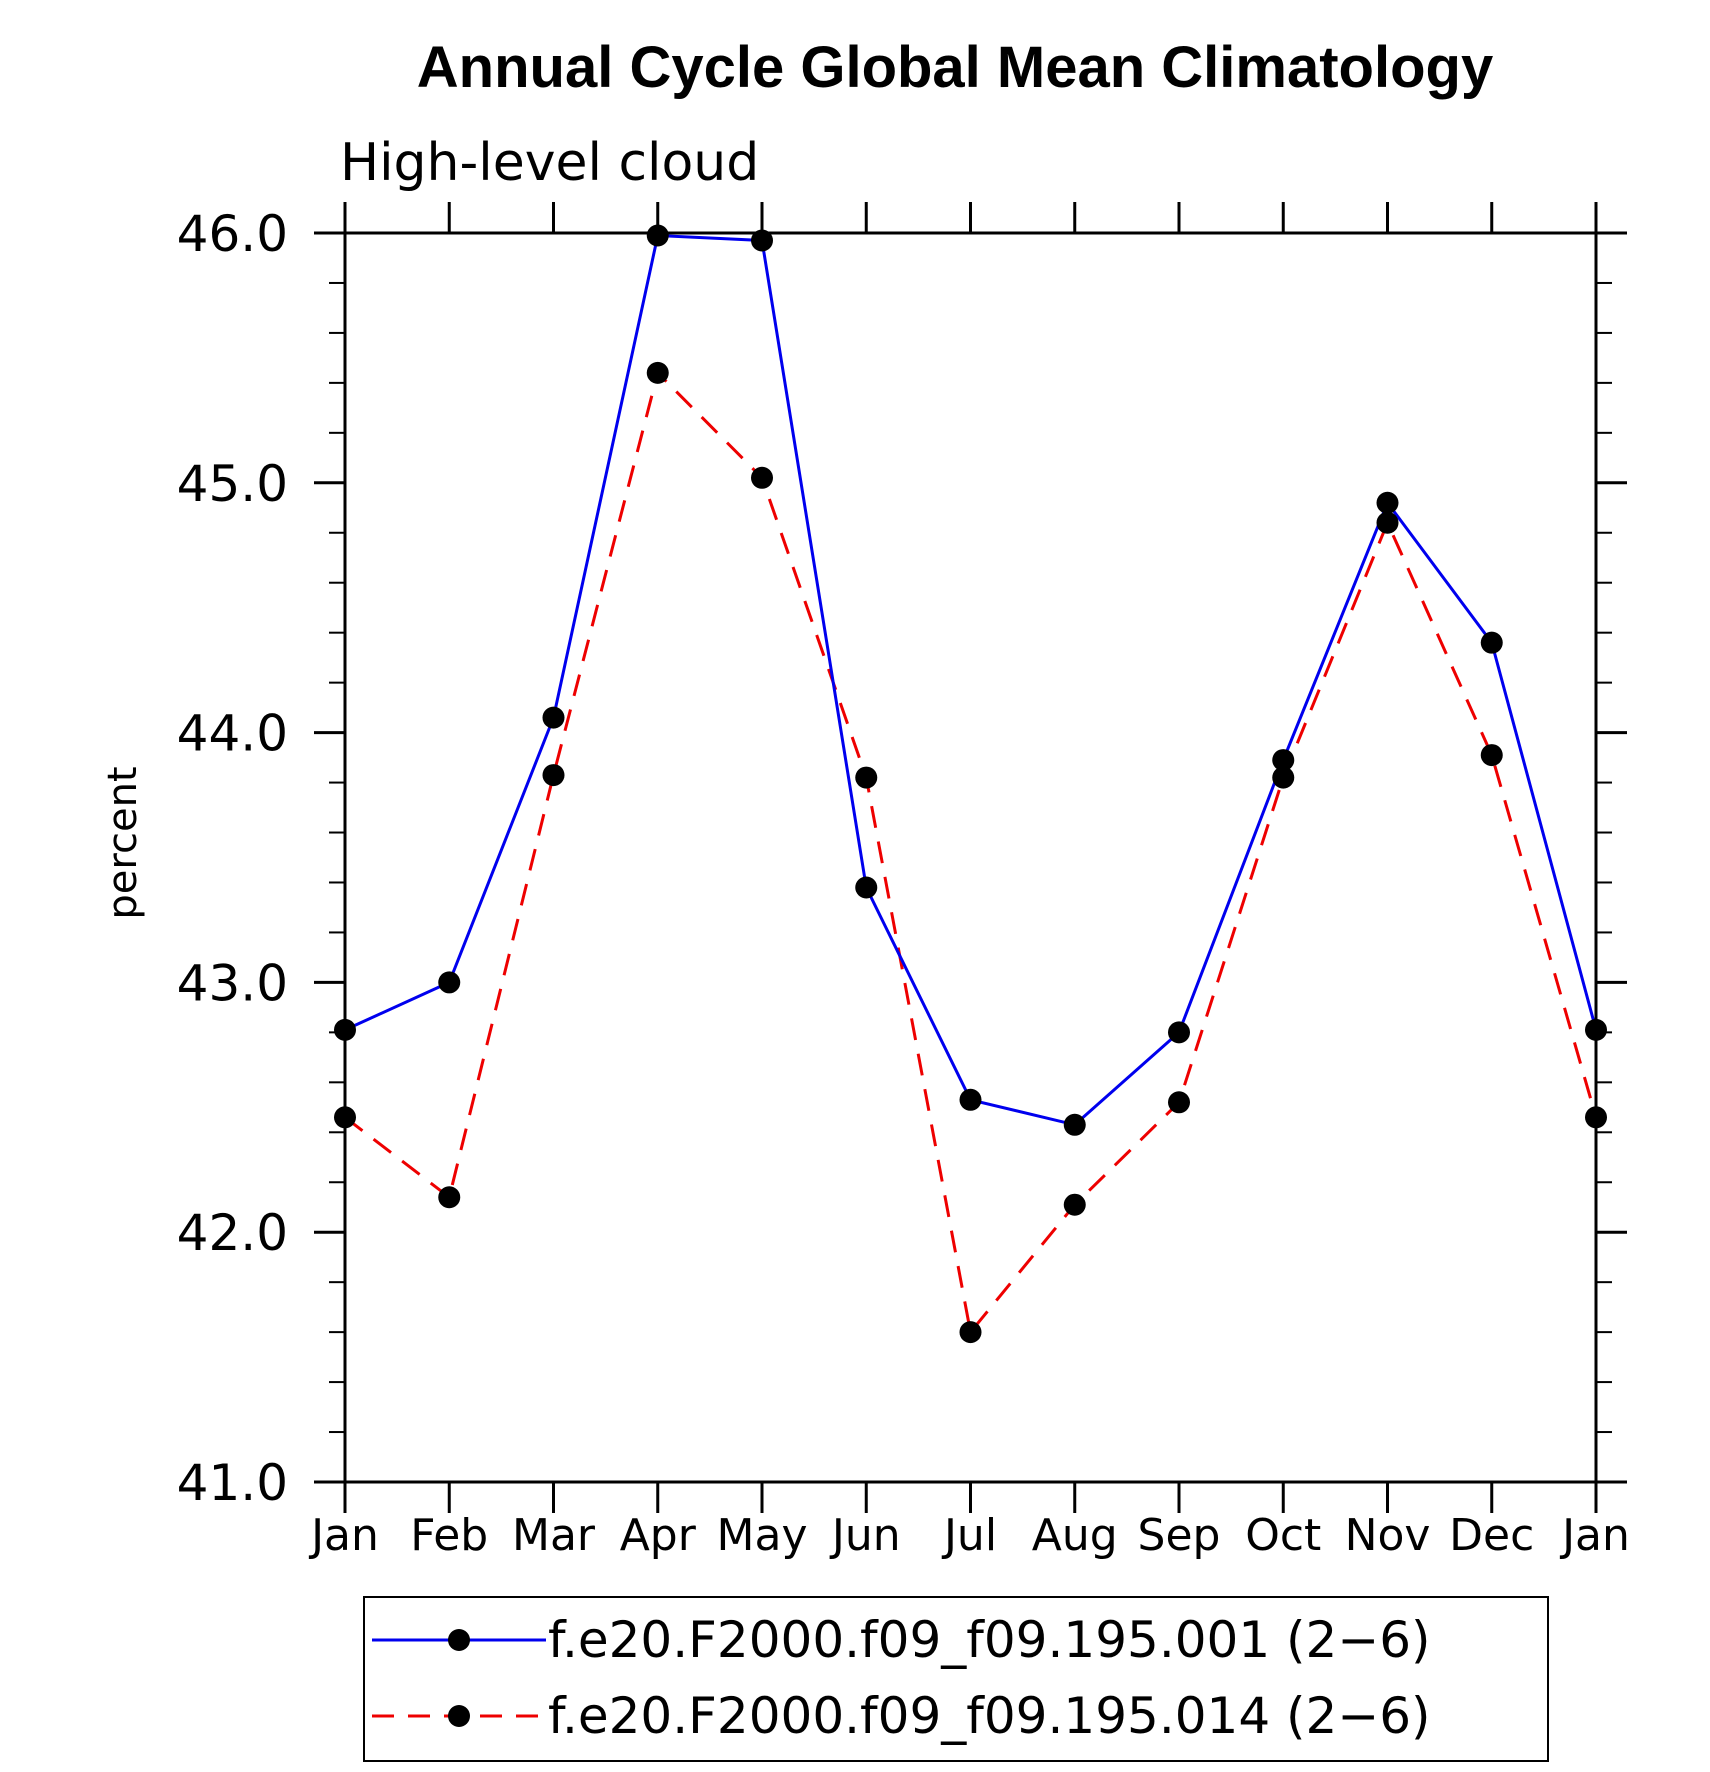  What do you see at coordinates (549, 163) in the screenshot?
I see `chart-subtitle: High-level cloud` at bounding box center [549, 163].